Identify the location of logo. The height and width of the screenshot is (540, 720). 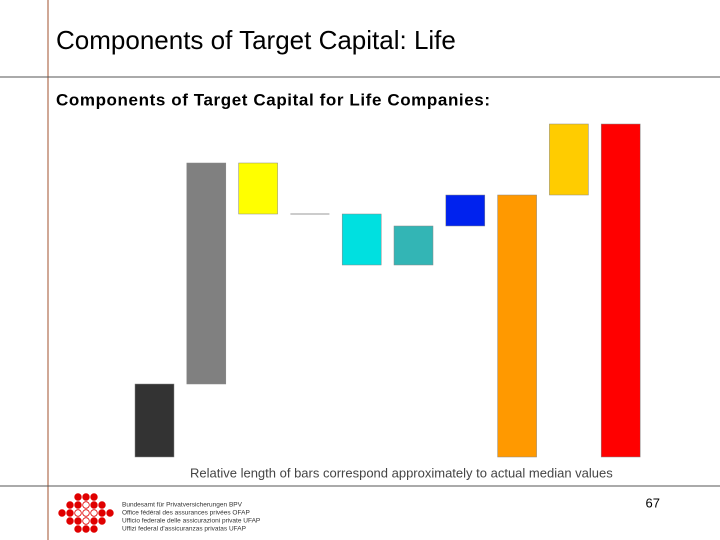
(86, 513).